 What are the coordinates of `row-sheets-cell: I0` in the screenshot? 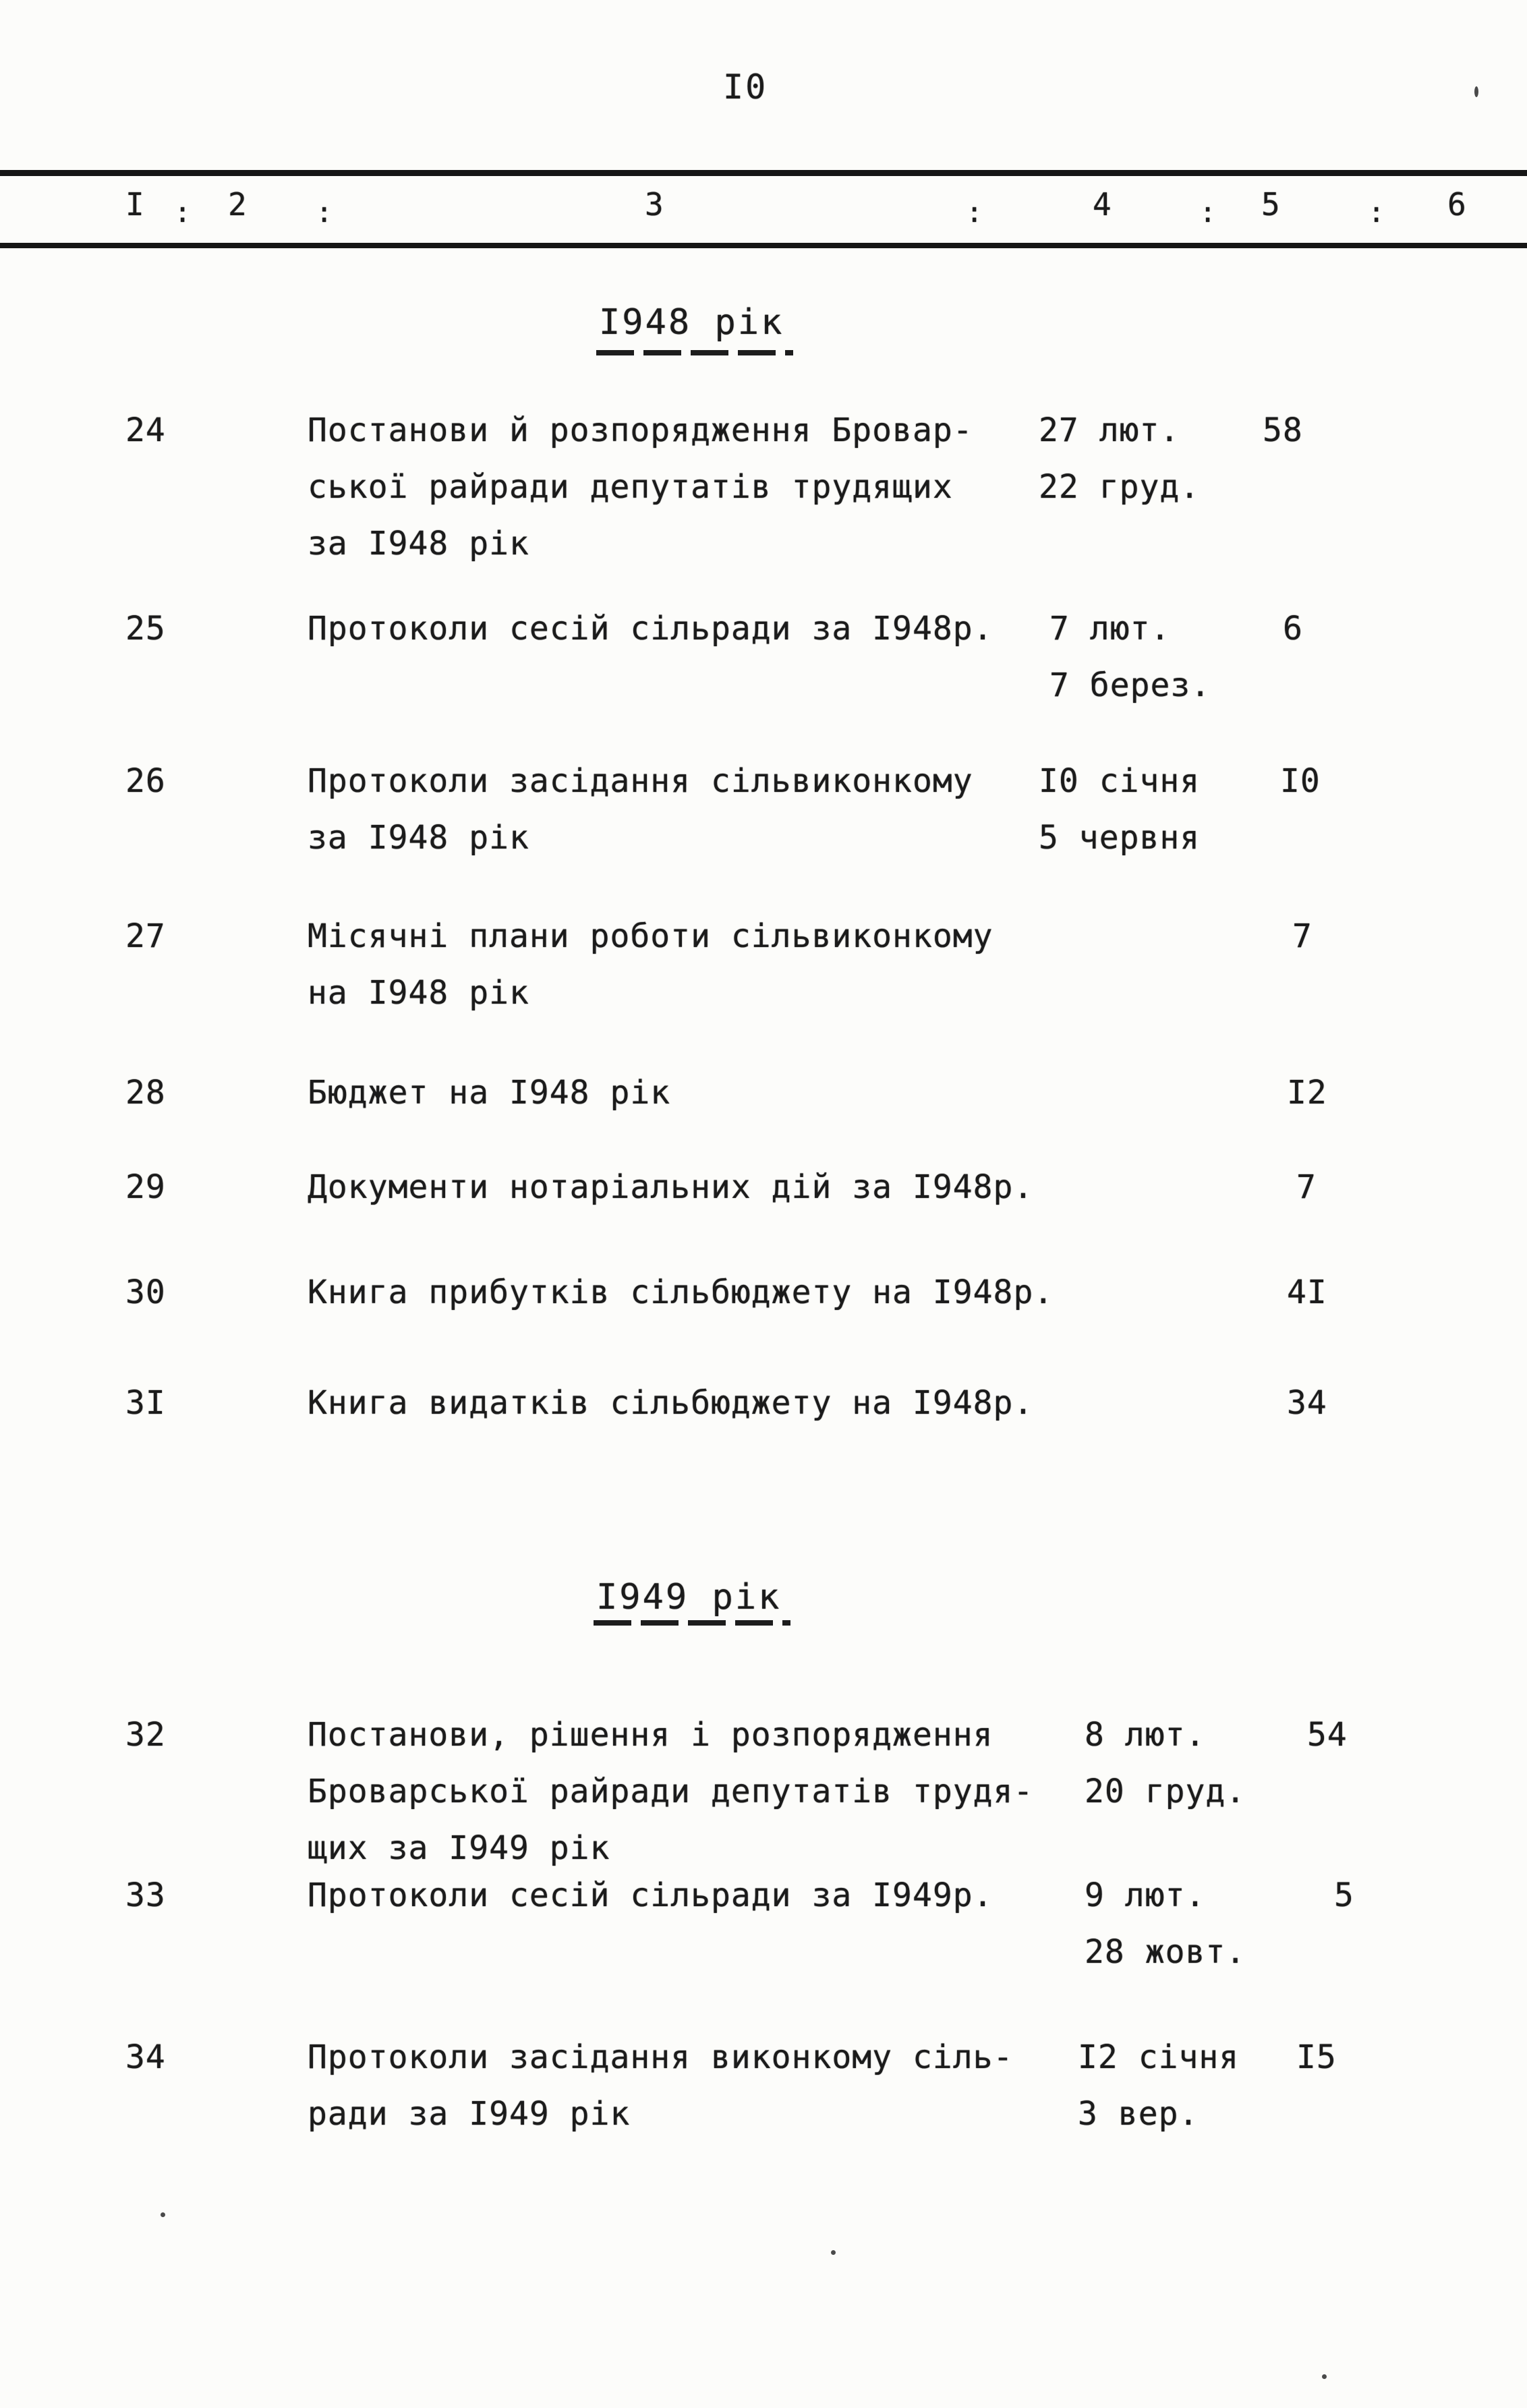 It's located at (1301, 781).